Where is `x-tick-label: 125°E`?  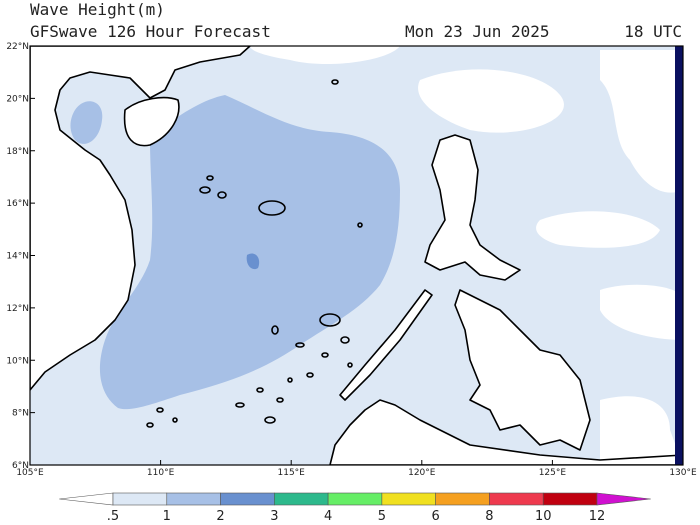 x-tick-label: 125°E is located at coordinates (553, 473).